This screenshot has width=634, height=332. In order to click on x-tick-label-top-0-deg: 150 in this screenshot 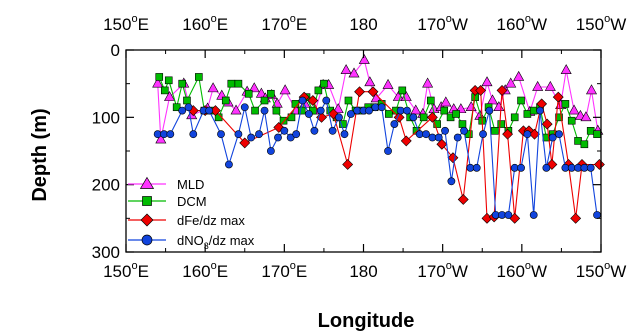, I will do `click(117, 24)`.